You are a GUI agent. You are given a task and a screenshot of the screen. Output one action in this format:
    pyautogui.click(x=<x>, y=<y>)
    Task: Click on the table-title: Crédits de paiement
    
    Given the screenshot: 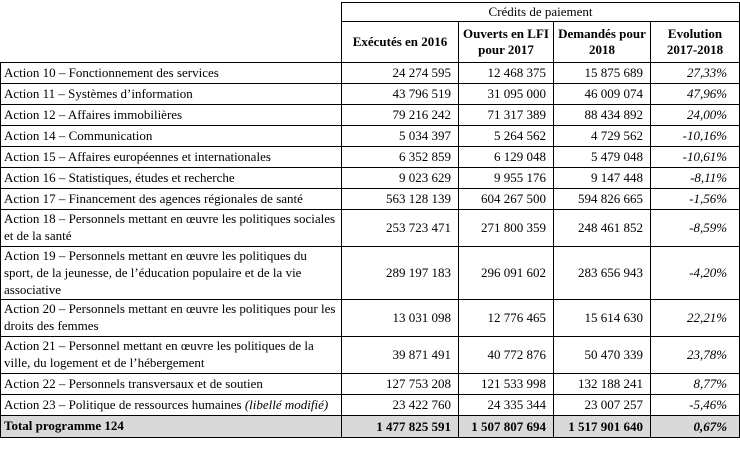 What is the action you would take?
    pyautogui.click(x=540, y=12)
    